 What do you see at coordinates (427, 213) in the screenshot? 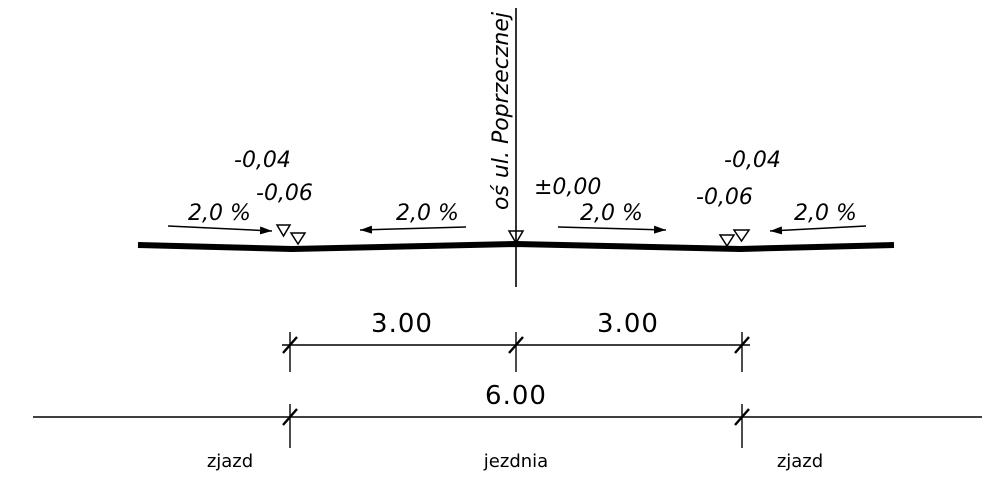
I see `slope-label-inner-left: 2,0 %` at bounding box center [427, 213].